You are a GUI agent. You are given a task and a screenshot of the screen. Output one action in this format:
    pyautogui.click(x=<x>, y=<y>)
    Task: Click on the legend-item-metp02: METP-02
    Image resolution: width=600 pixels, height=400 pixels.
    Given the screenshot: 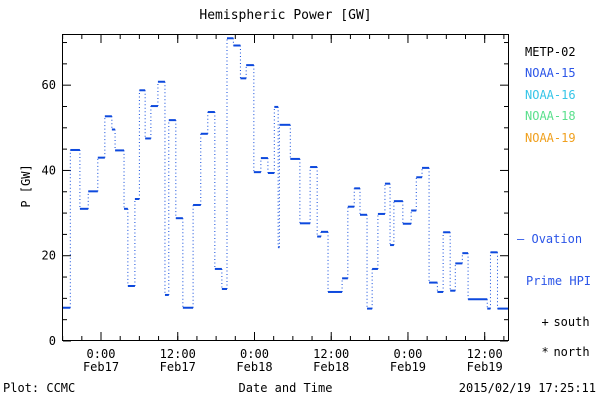 What is the action you would take?
    pyautogui.click(x=550, y=52)
    